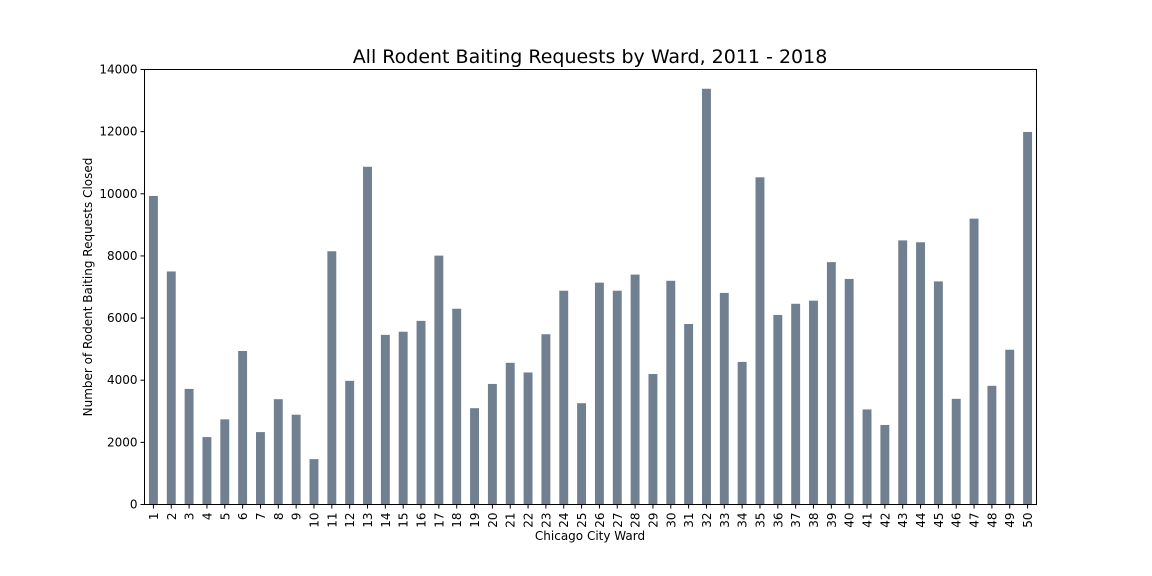 Image resolution: width=1152 pixels, height=576 pixels. Describe the element at coordinates (582, 520) in the screenshot. I see `x-tick-label: 25` at that location.